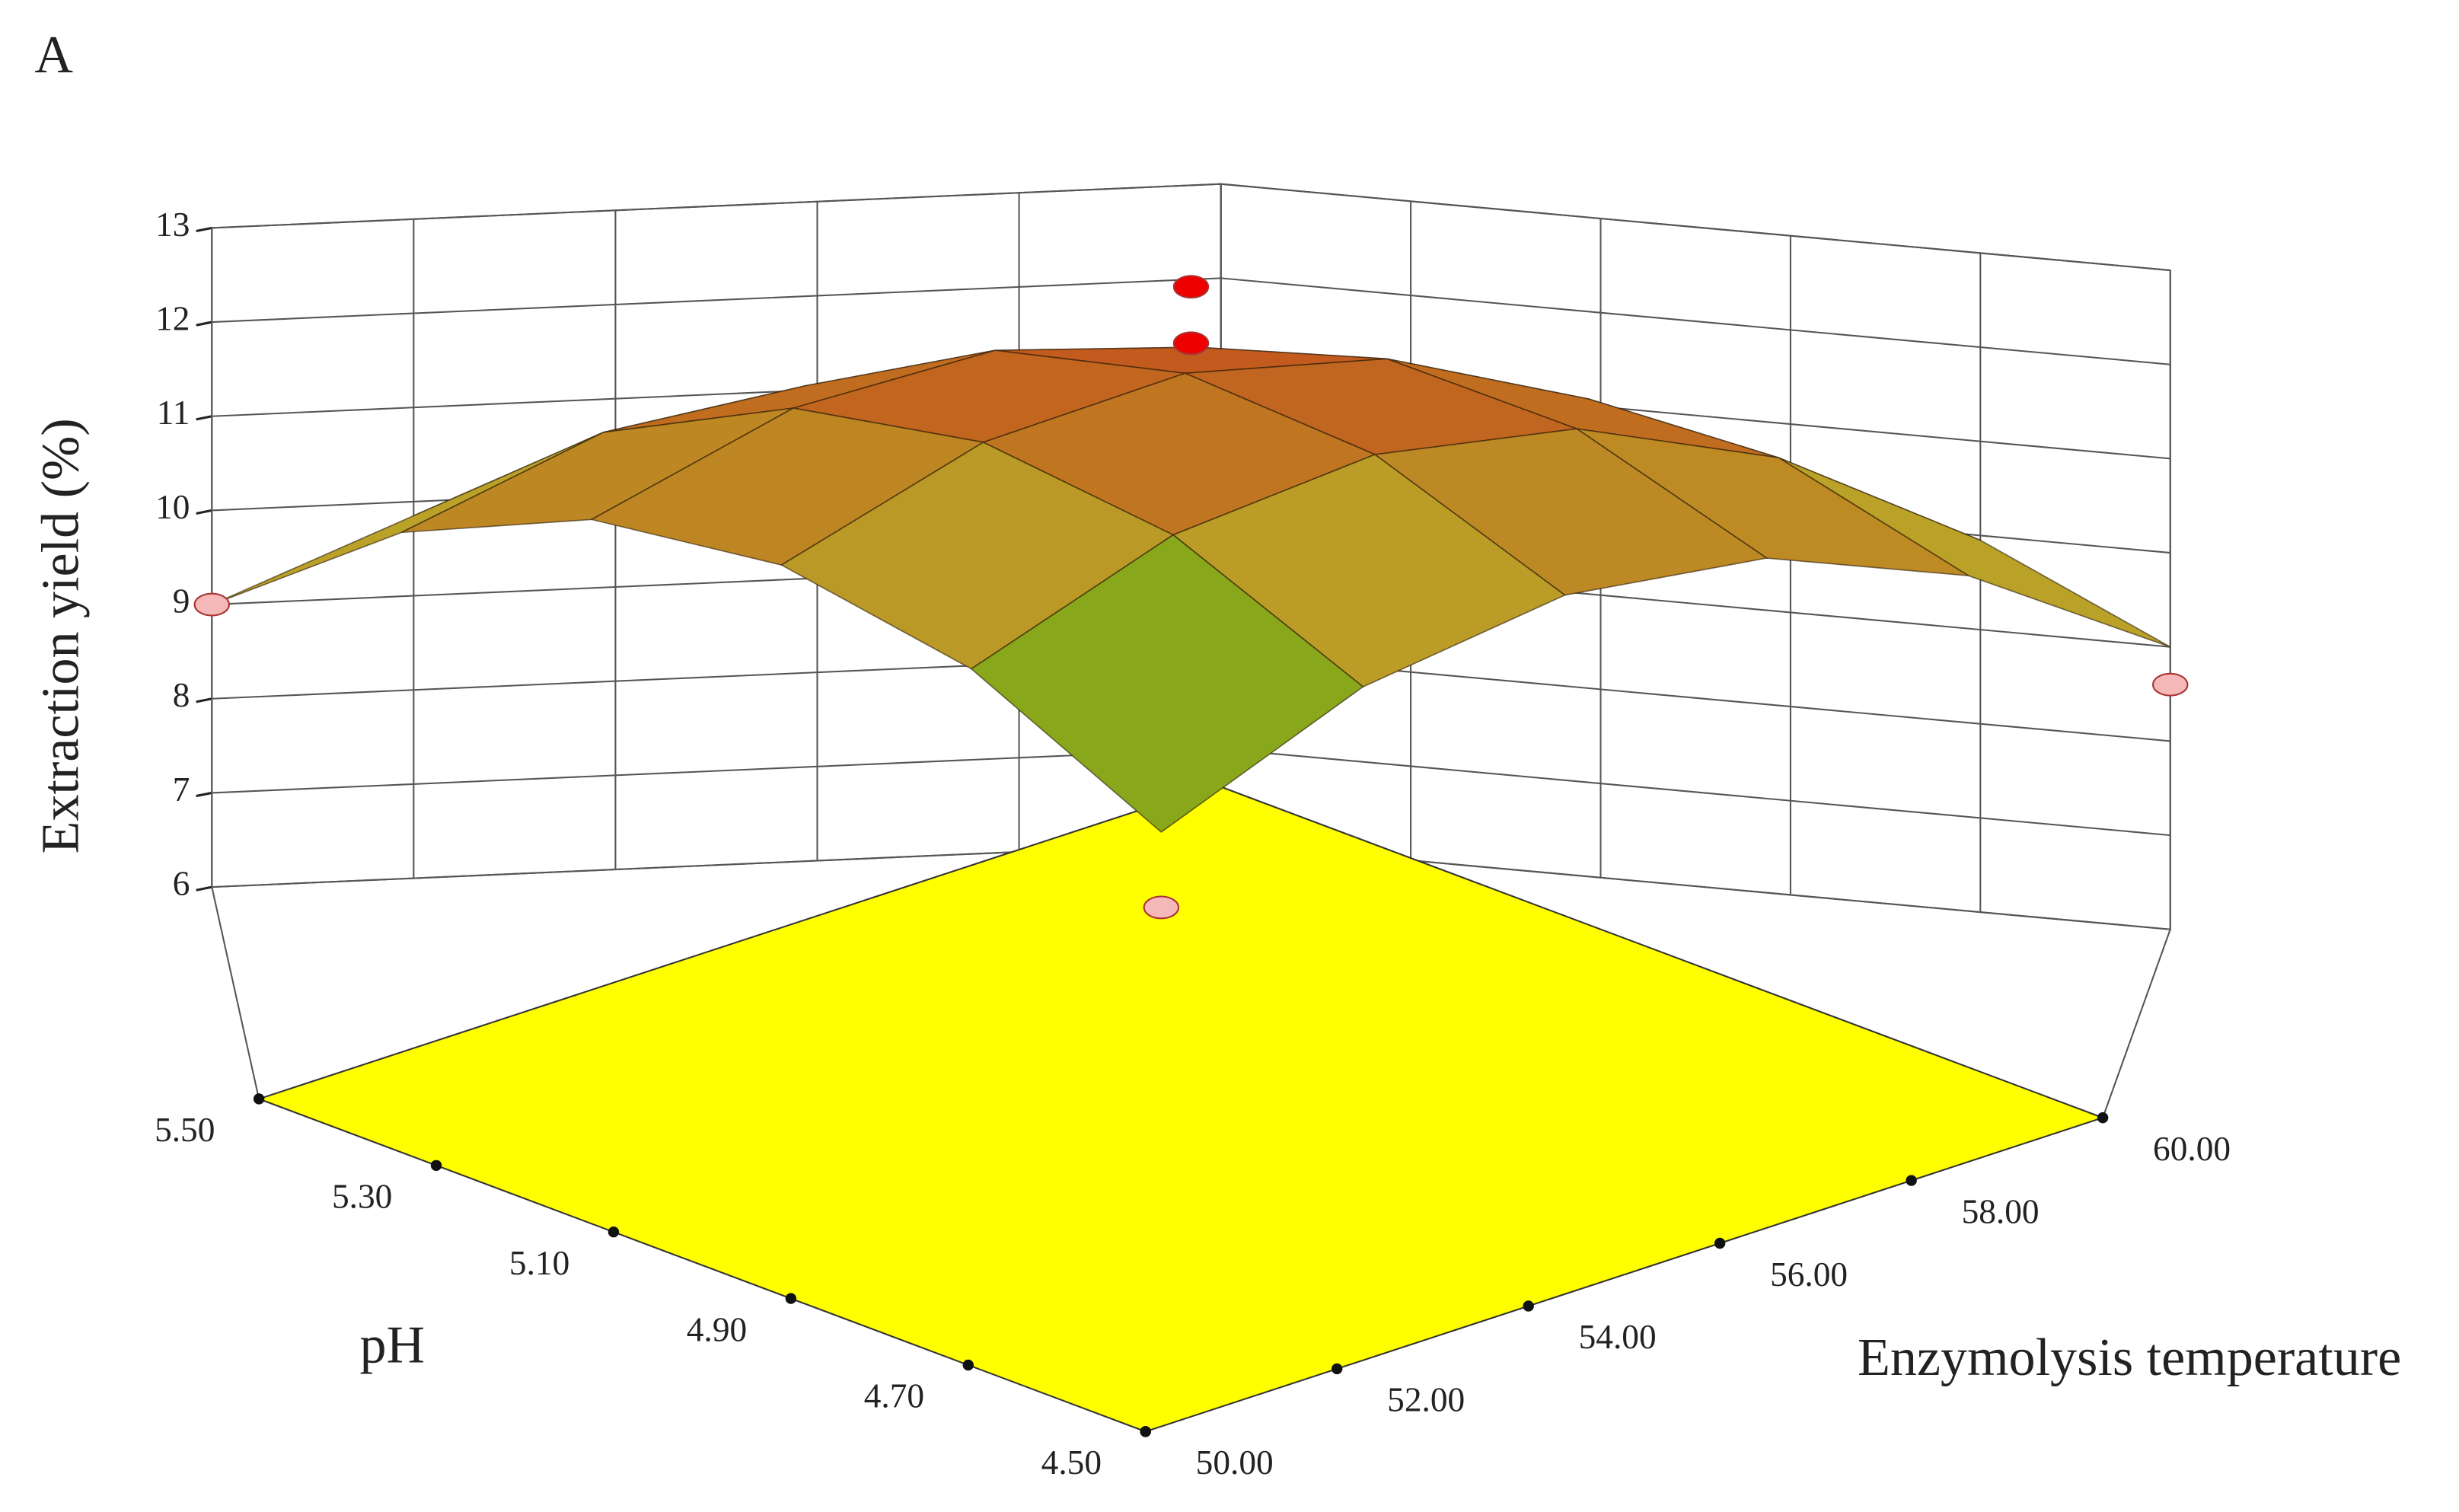  I want to click on x-tick-label: 60.00, so click(2192, 1149).